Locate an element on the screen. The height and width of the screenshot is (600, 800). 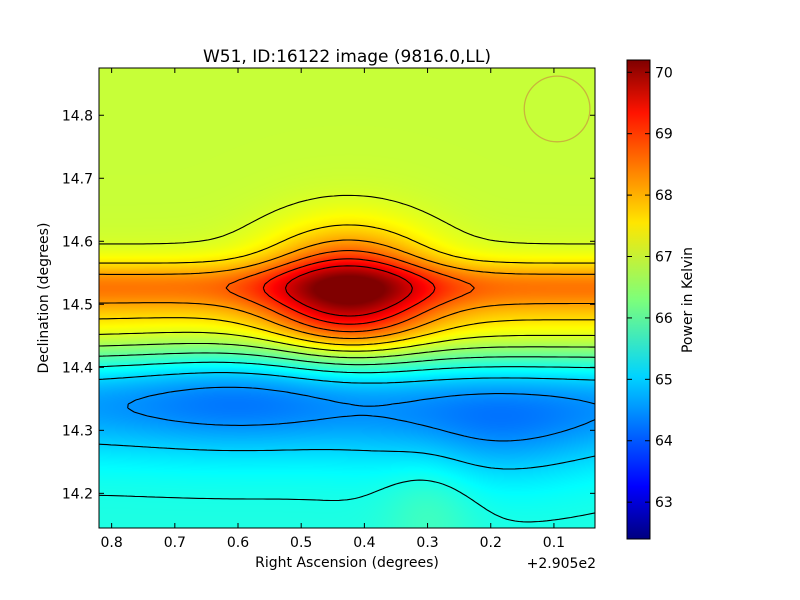
x-offset-label: +2.905e2 is located at coordinates (561, 564).